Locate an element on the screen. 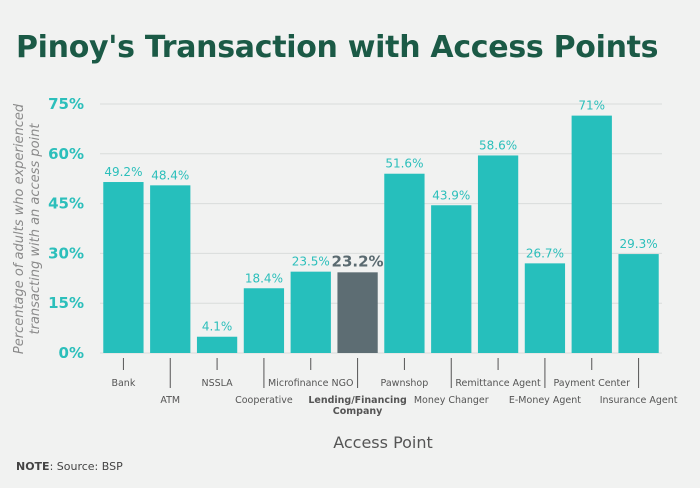  x-tick-label-line: Company is located at coordinates (358, 411).